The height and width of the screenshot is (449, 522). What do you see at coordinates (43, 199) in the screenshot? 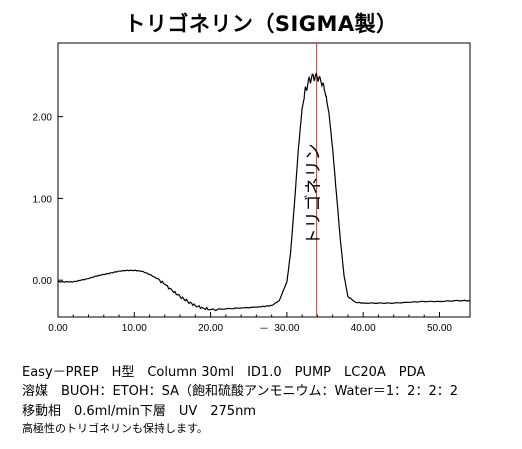
I see `y-tick-label: 1.00` at bounding box center [43, 199].